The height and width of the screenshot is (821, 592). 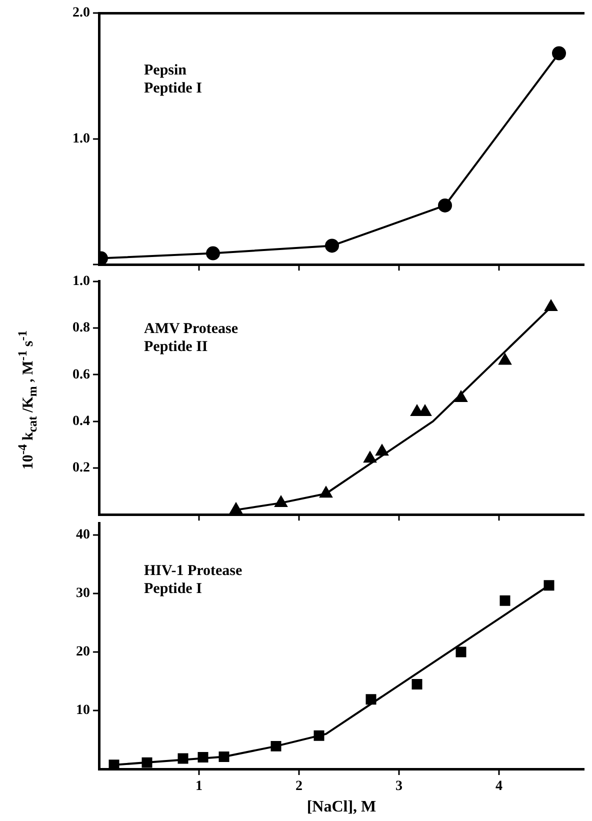 What do you see at coordinates (81, 468) in the screenshot?
I see `y-tick-label: 0.2` at bounding box center [81, 468].